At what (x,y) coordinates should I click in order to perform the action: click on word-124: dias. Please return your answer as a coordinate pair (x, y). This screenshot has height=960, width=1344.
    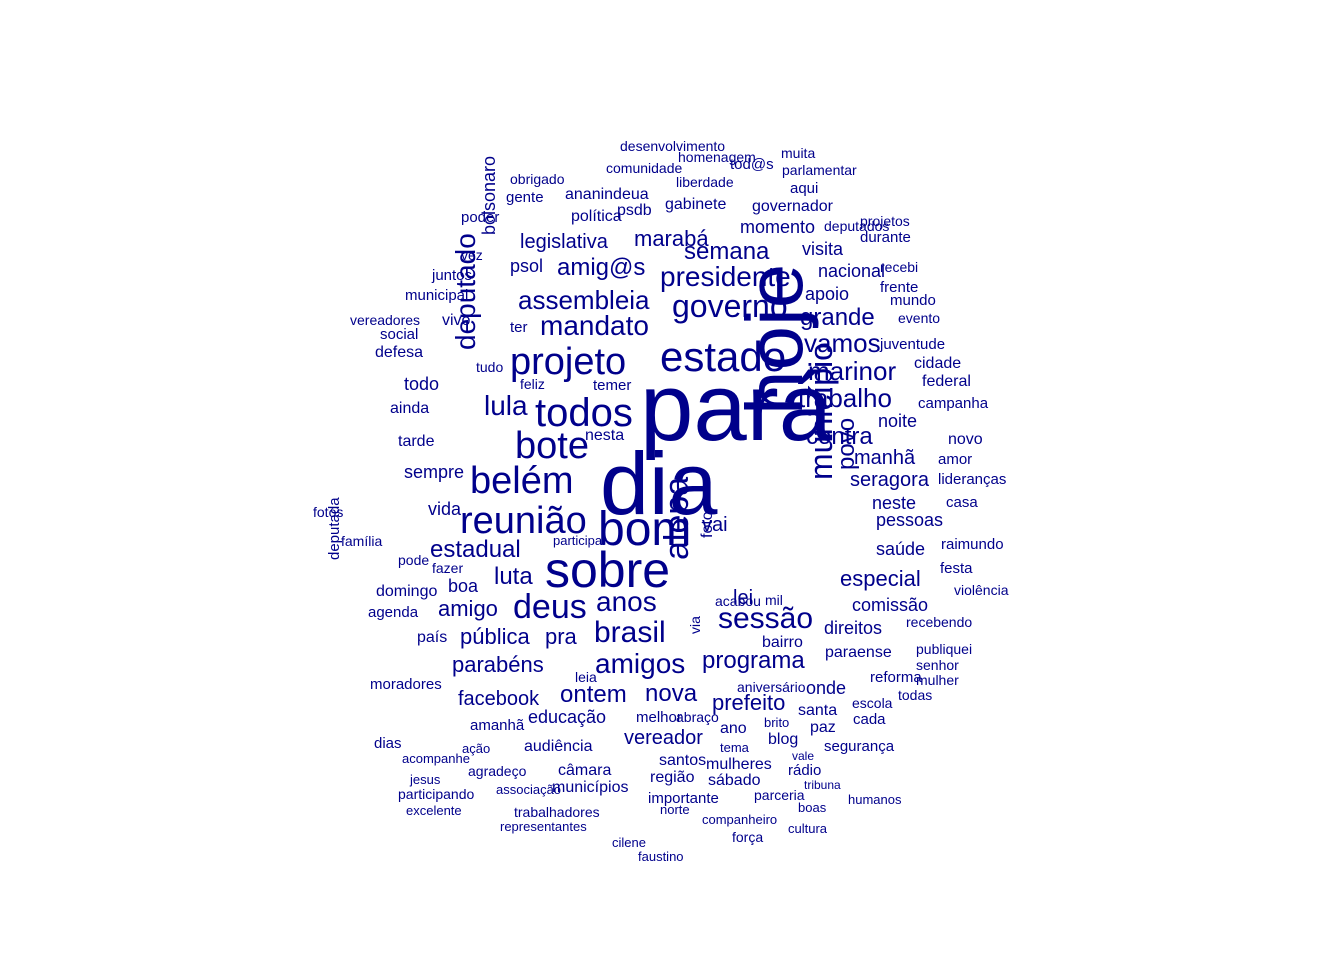
    Looking at the image, I should click on (388, 743).